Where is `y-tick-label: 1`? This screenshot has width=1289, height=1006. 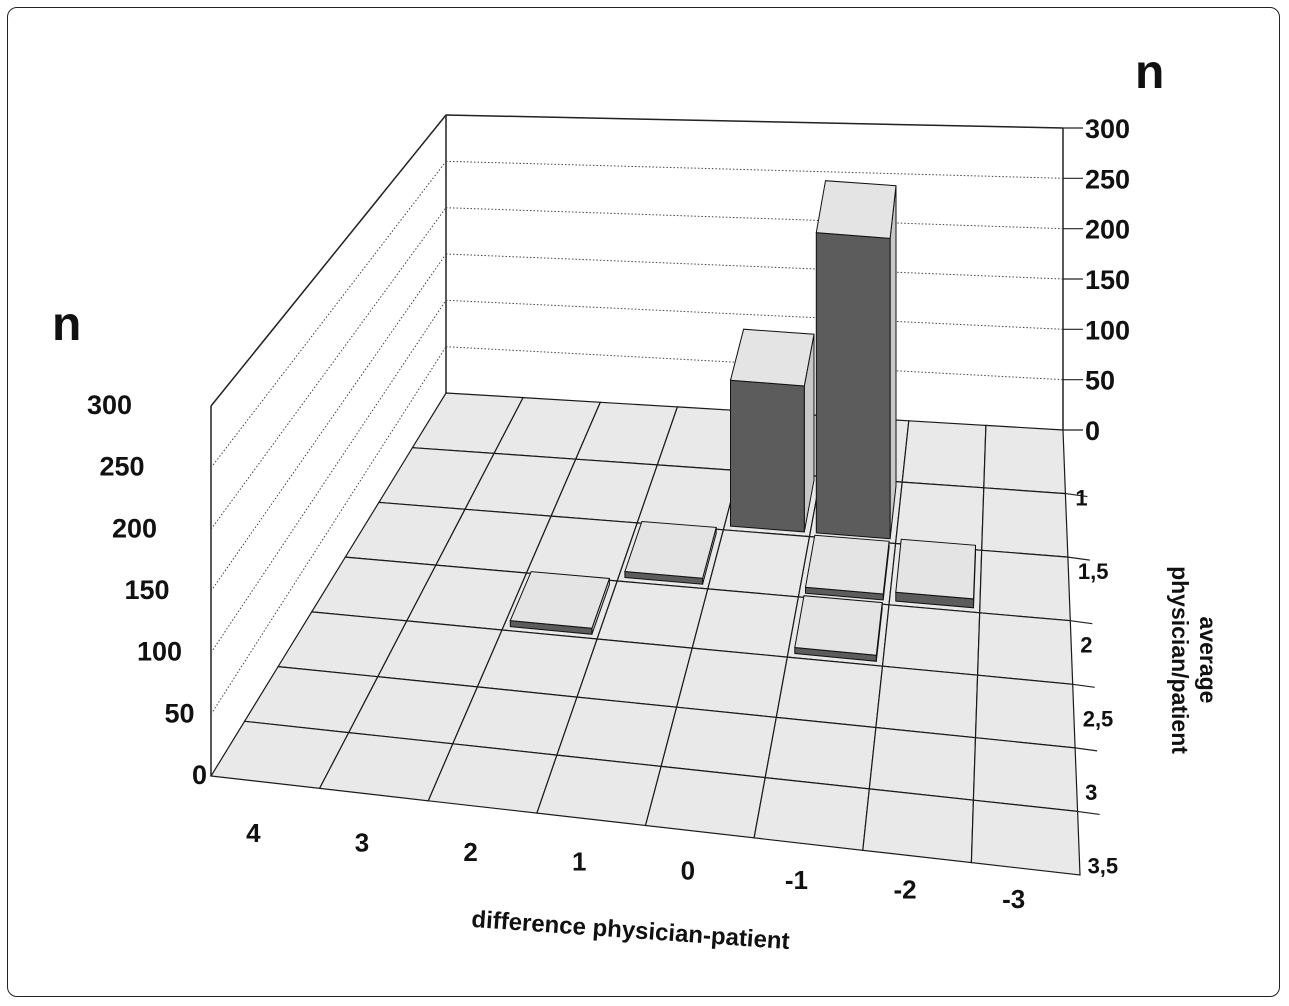 y-tick-label: 1 is located at coordinates (1081, 498).